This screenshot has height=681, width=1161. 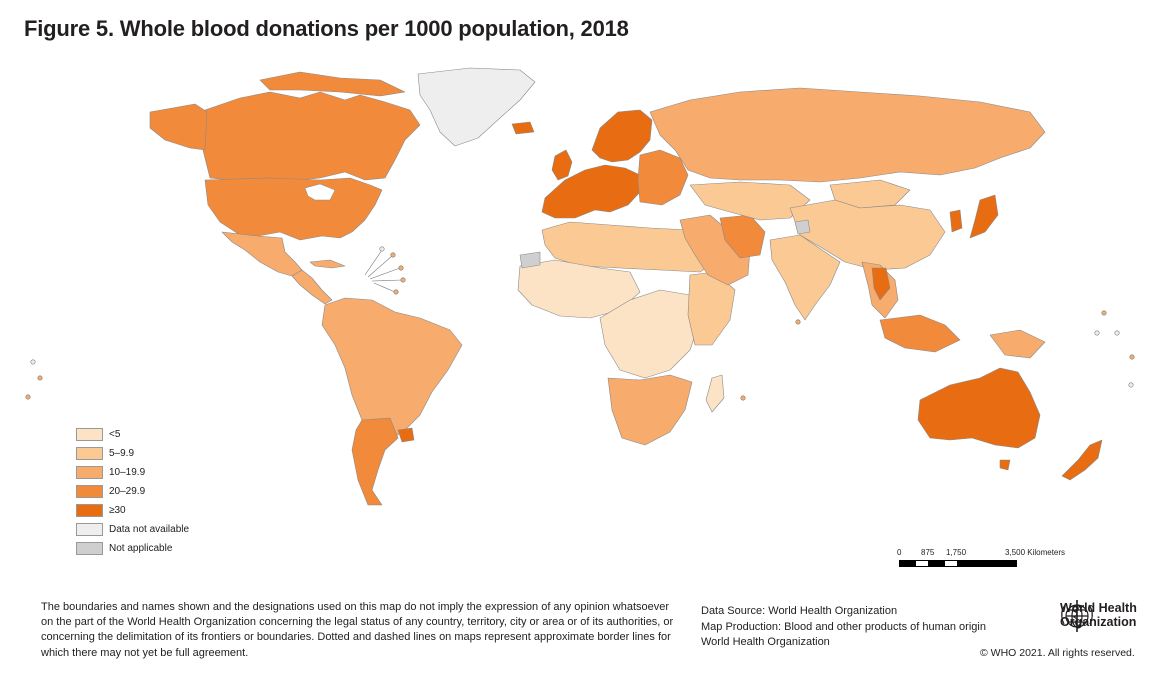 What do you see at coordinates (1077, 616) in the screenshot?
I see `who-emblem-icon` at bounding box center [1077, 616].